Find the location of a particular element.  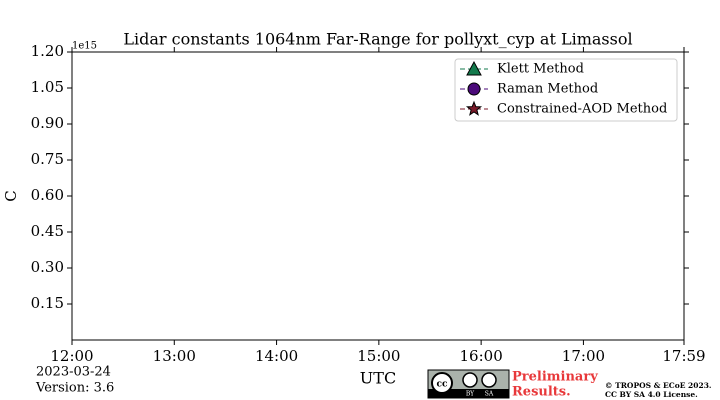

date: 2023-03-24 is located at coordinates (73, 372).